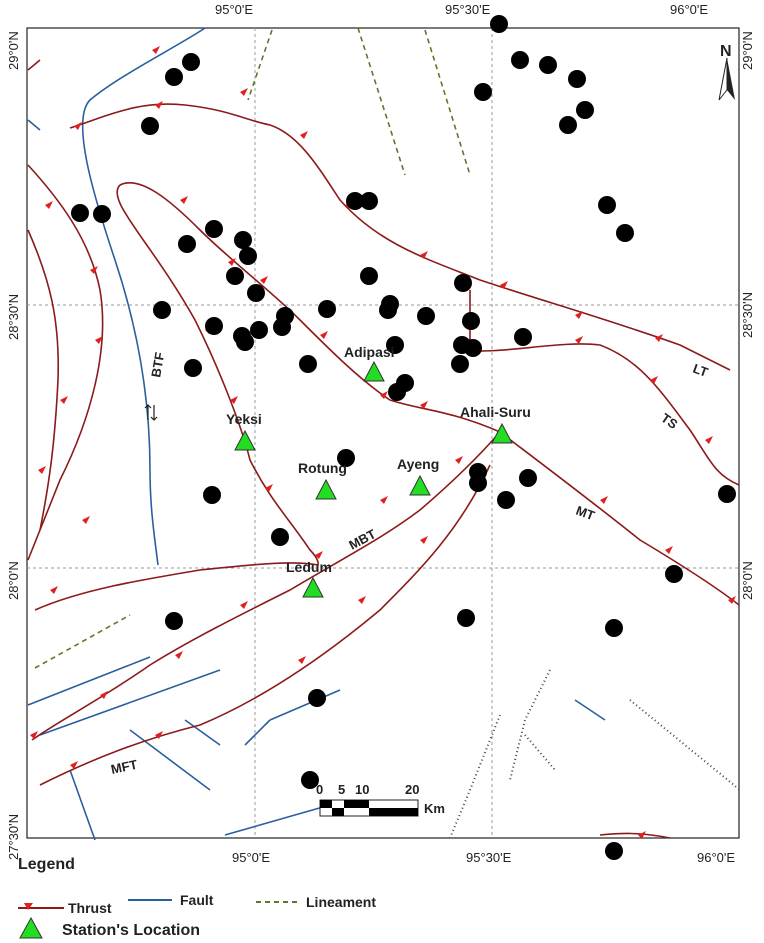 This screenshot has width=764, height=943. What do you see at coordinates (412, 789) in the screenshot?
I see `scale-tick-20: 20` at bounding box center [412, 789].